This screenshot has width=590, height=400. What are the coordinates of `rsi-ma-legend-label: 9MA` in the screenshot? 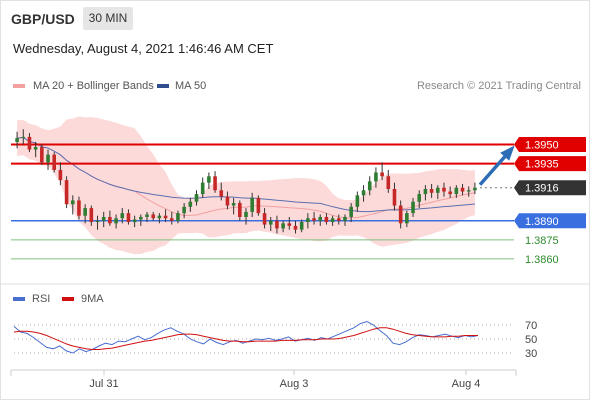 It's located at (92, 299).